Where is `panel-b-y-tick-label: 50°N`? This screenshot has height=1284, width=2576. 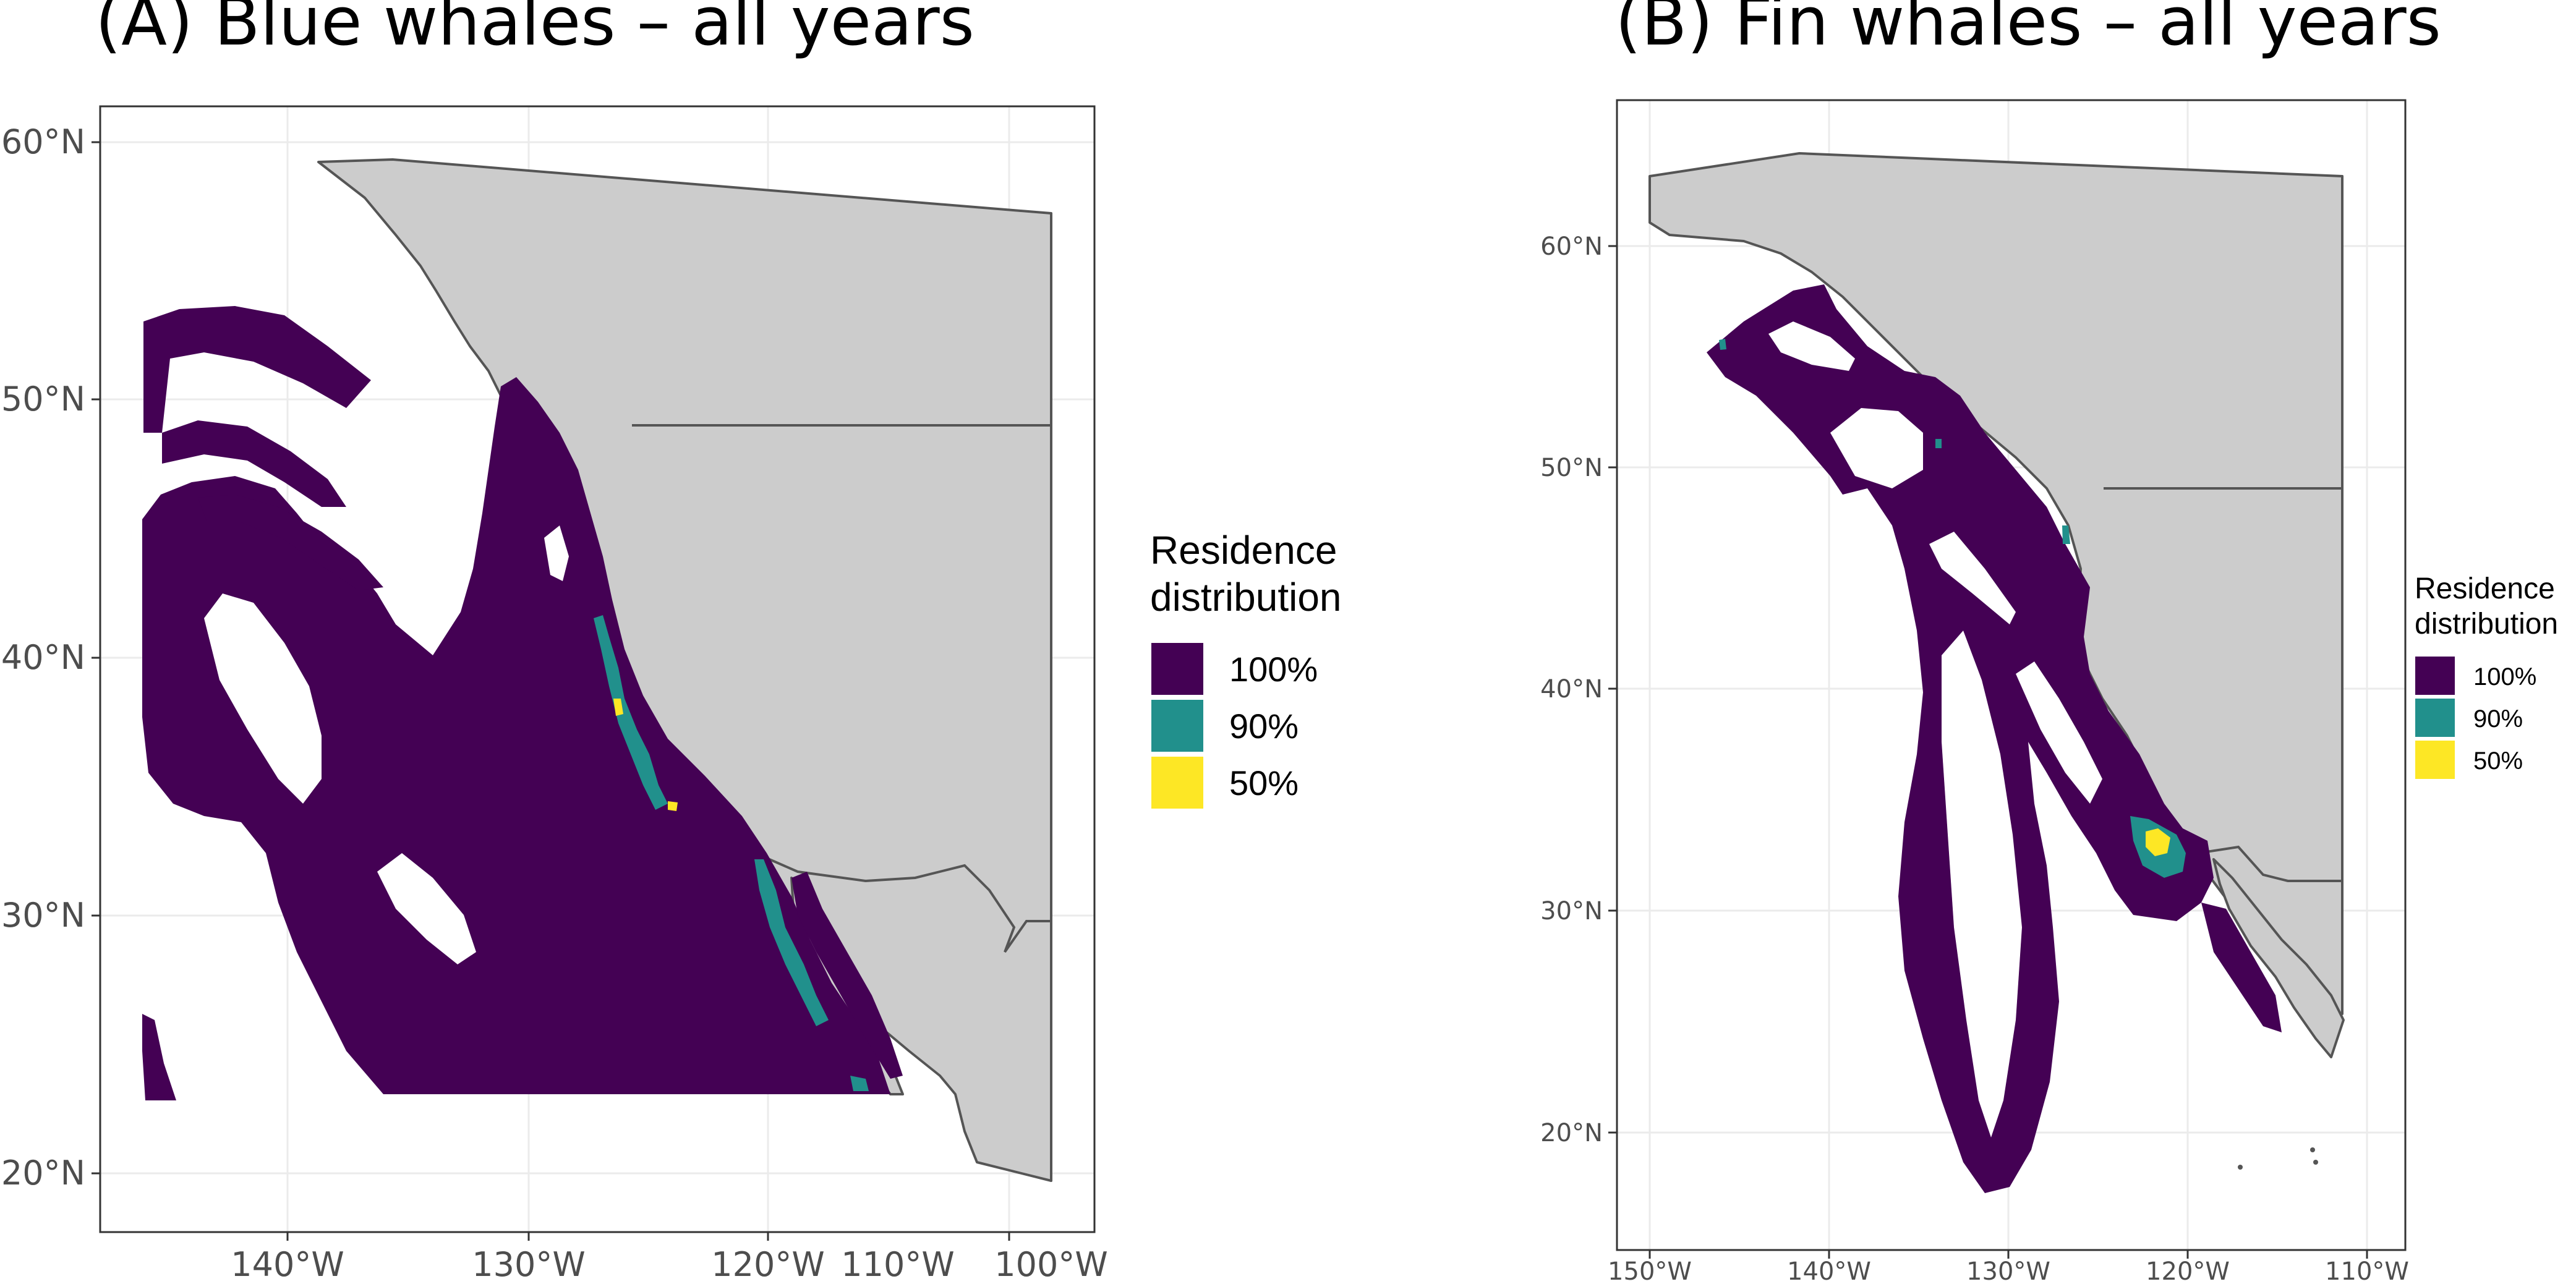
panel-b-y-tick-label: 50°N is located at coordinates (1571, 468).